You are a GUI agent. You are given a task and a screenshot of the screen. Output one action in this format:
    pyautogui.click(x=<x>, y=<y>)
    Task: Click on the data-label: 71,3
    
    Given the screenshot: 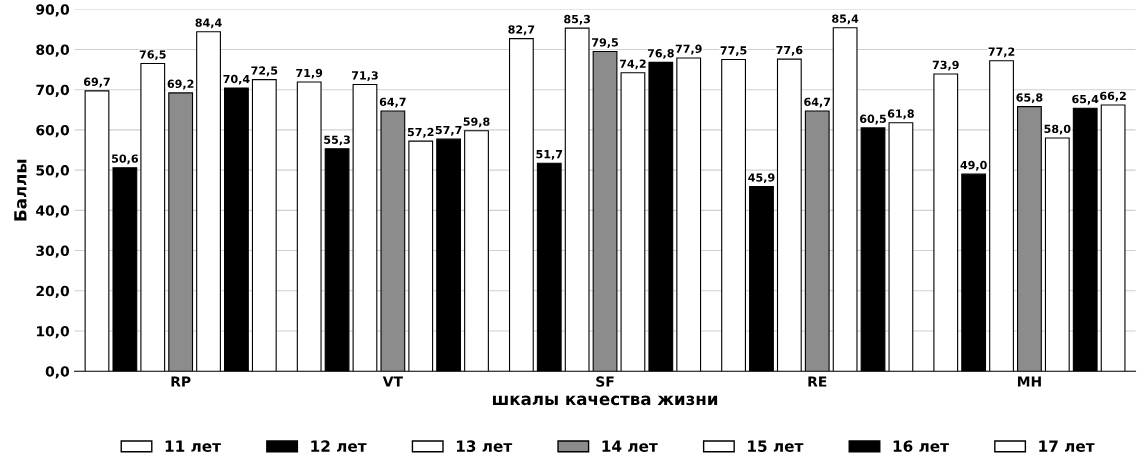 What is the action you would take?
    pyautogui.click(x=365, y=76)
    